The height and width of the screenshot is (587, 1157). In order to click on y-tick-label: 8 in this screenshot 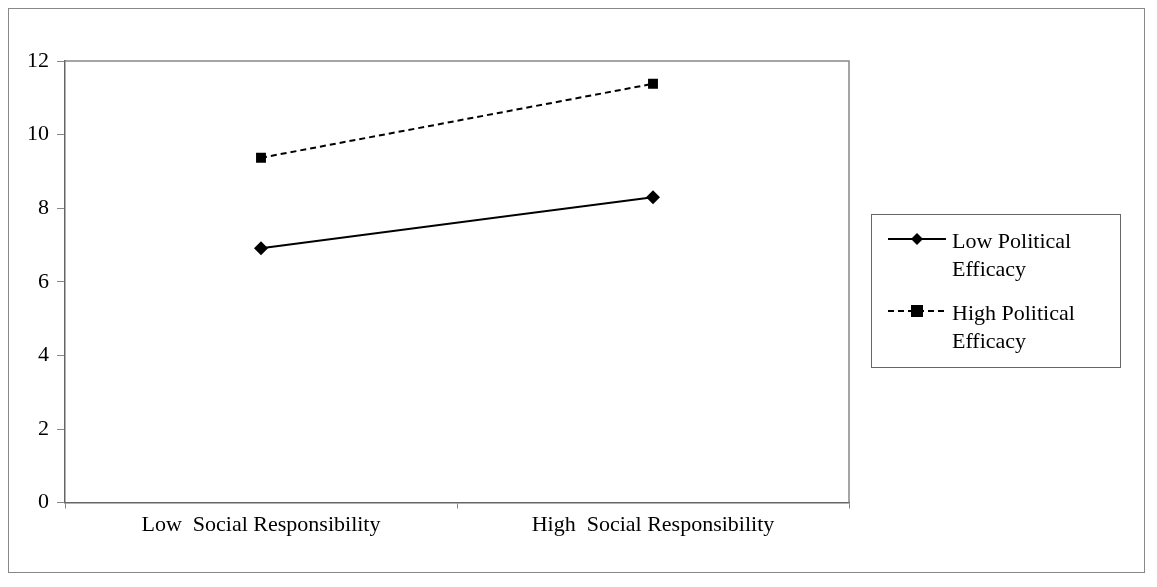, I will do `click(43, 206)`.